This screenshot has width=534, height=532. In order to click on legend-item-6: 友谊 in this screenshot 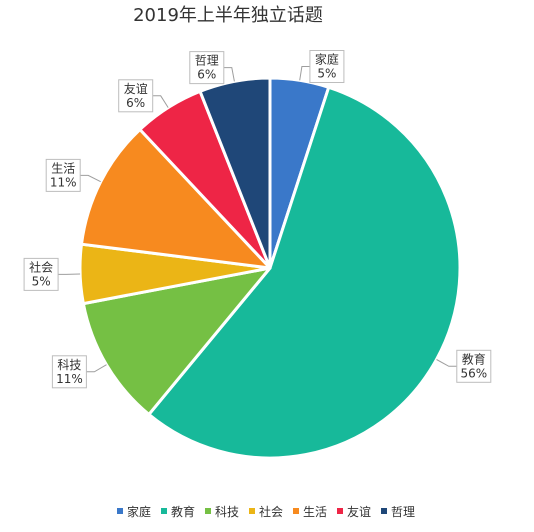, I will do `click(354, 511)`.